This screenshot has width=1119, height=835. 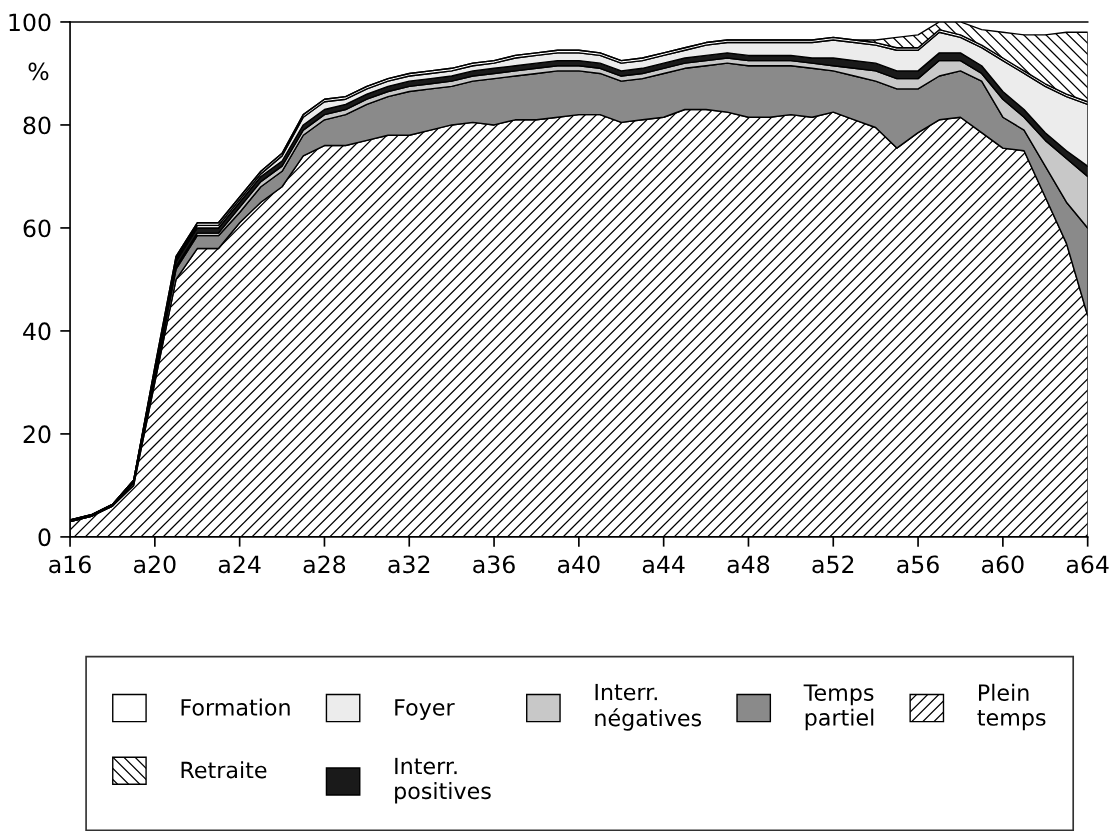 I want to click on x-tick-label: a28, so click(x=324, y=564).